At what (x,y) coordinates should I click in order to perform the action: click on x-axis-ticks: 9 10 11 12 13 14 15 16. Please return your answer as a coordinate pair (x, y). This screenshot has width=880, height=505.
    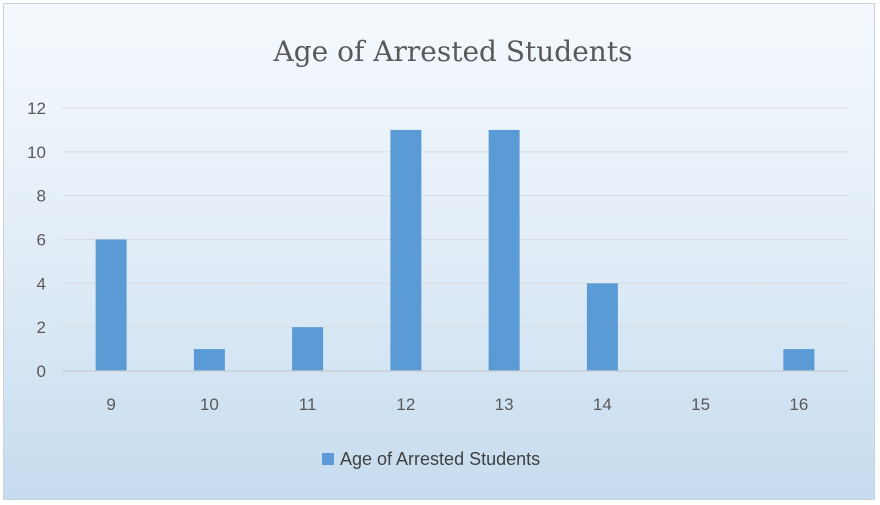
    Looking at the image, I should click on (457, 404).